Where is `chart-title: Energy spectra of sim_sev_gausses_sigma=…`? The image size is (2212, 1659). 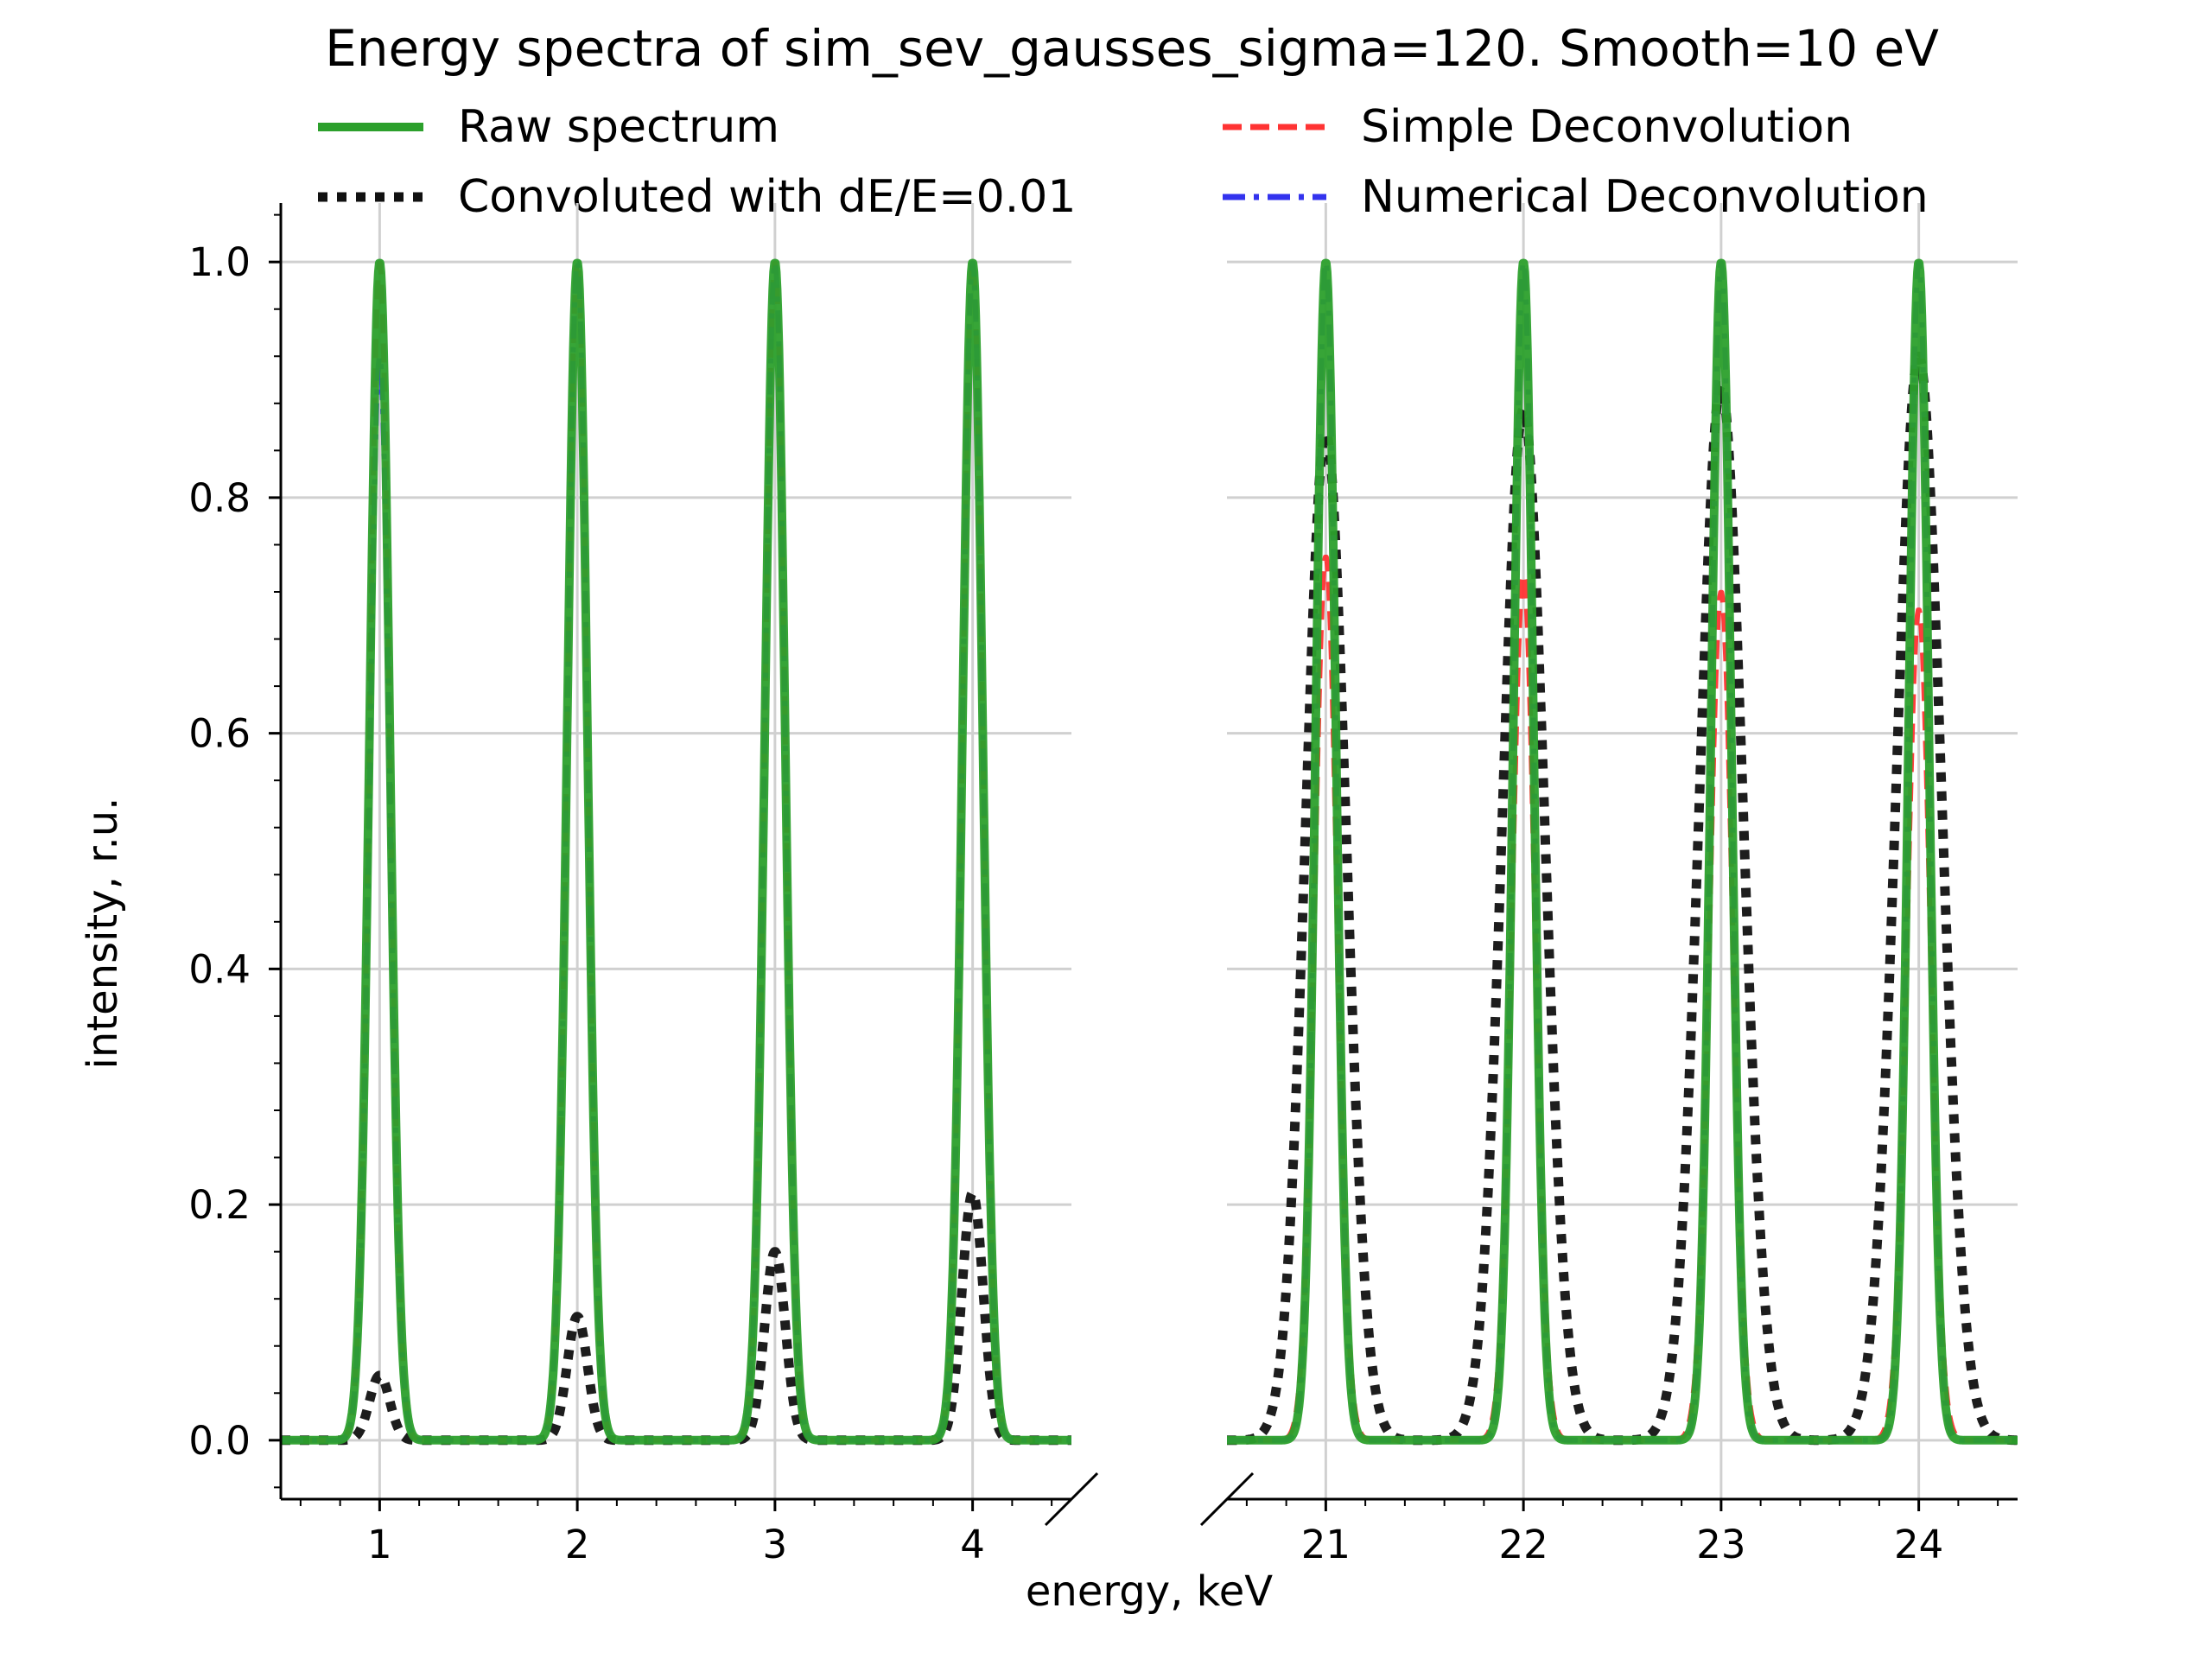 chart-title: Energy spectra of sim_sev_gausses_sigma=… is located at coordinates (1132, 48).